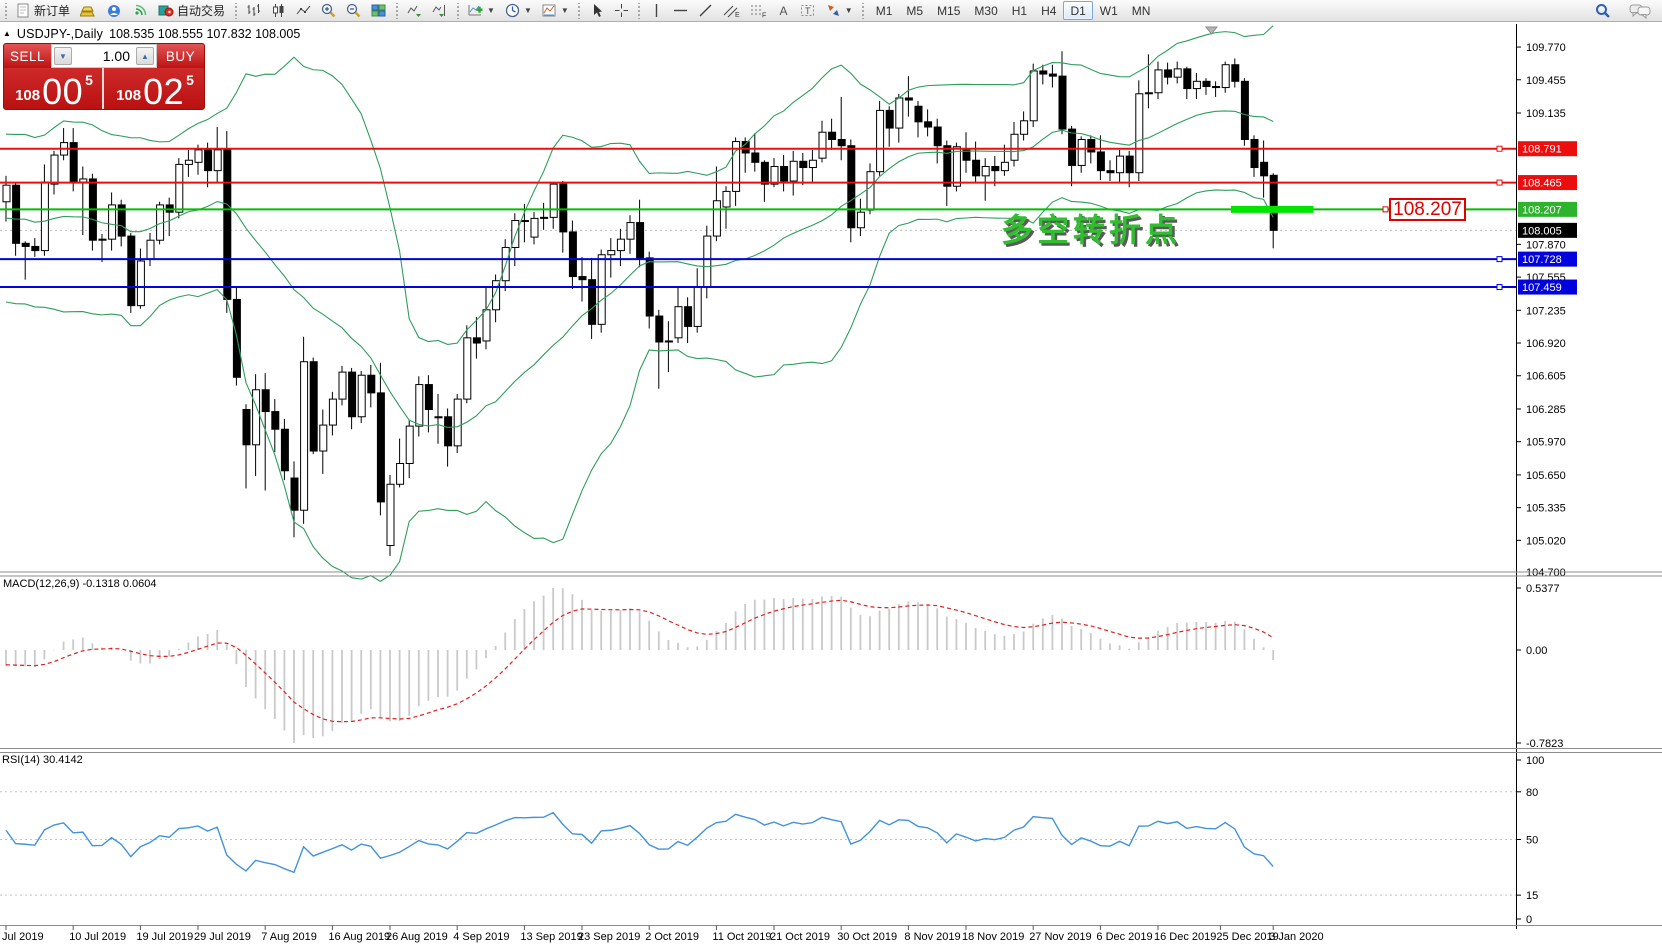 The width and height of the screenshot is (1662, 947). I want to click on new-order-label: 新订单, so click(52, 11).